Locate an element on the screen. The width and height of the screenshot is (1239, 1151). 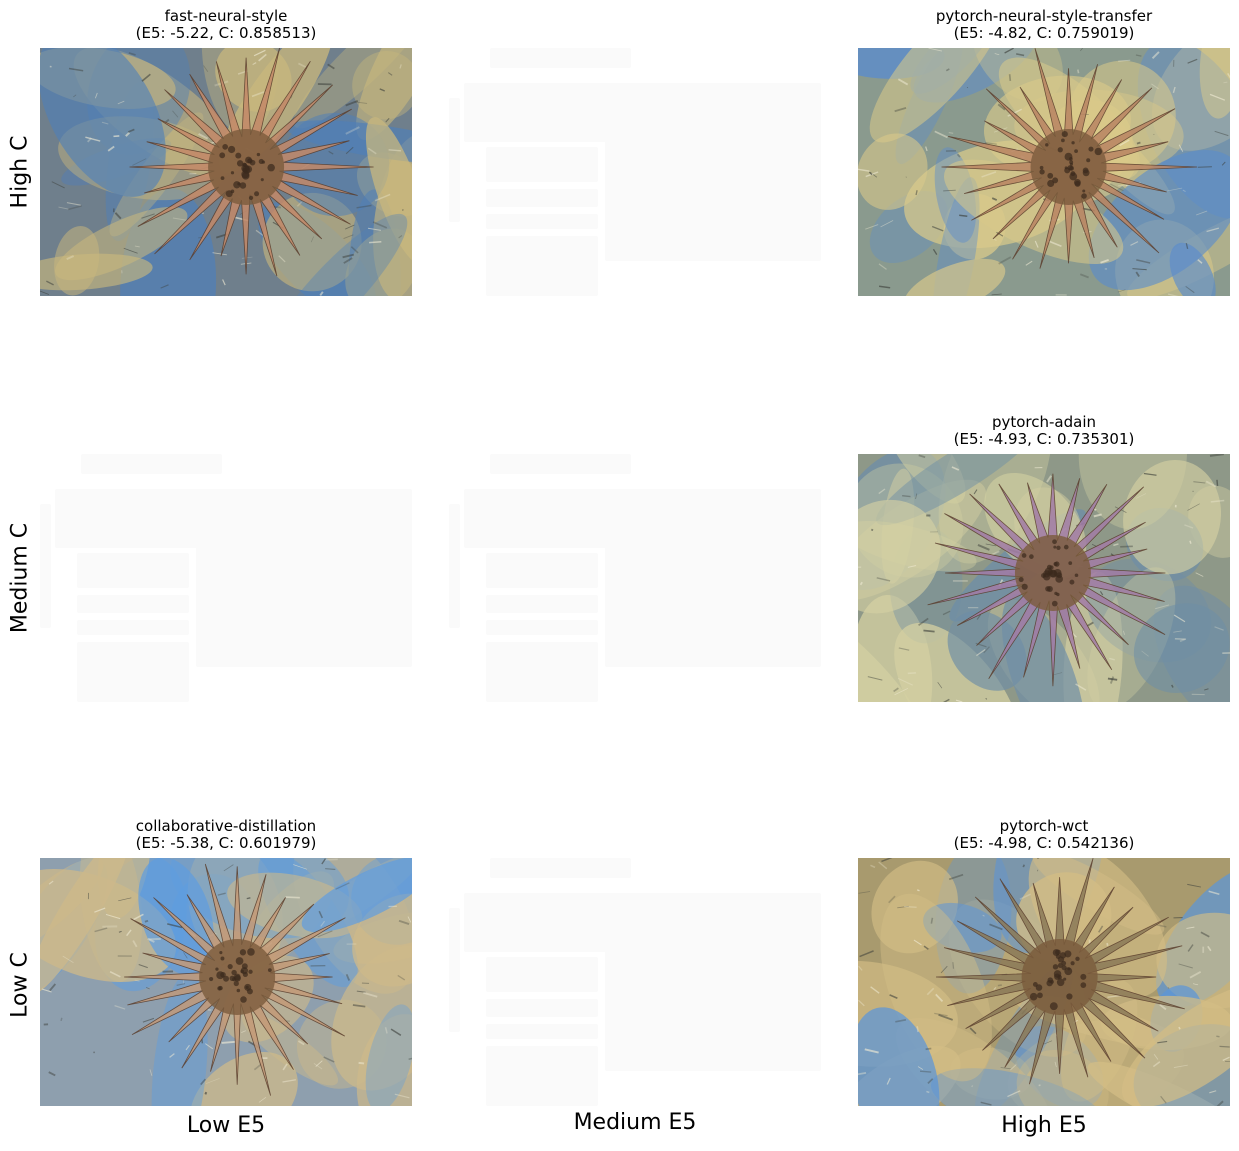
cell-title-line2: (E5: -4.98, C: 0.542136) is located at coordinates (1044, 843).